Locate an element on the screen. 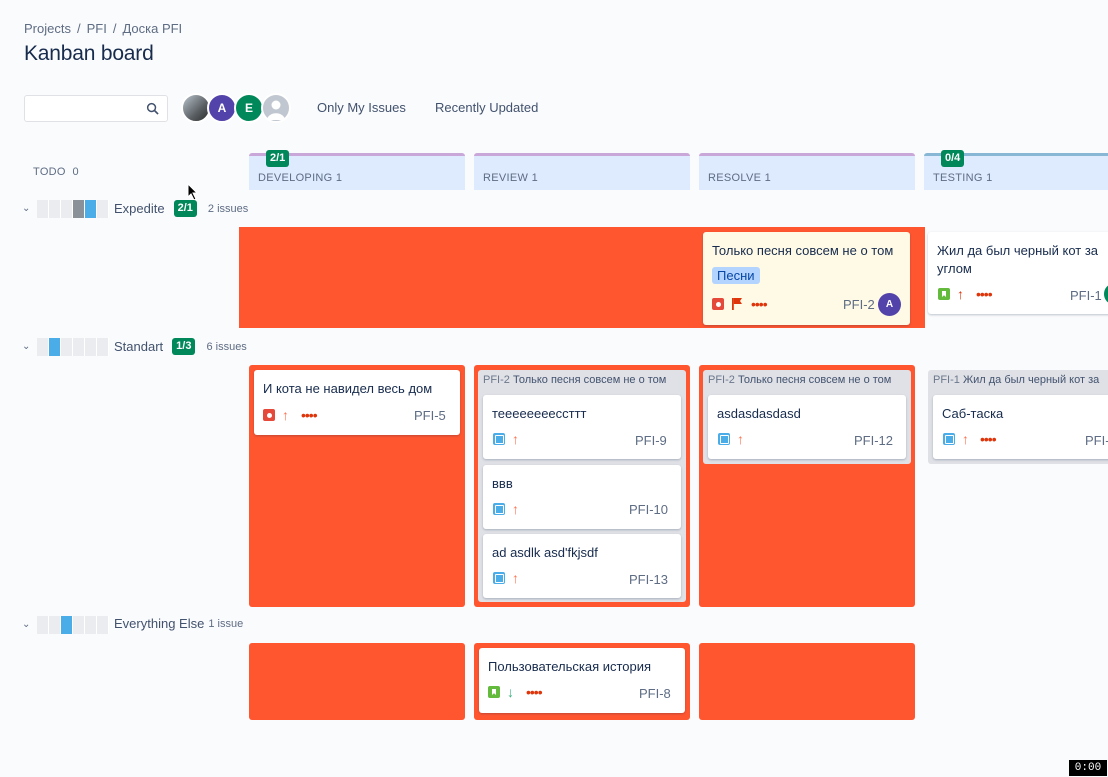 The image size is (1108, 777). card-key: PFI-13 is located at coordinates (649, 579).